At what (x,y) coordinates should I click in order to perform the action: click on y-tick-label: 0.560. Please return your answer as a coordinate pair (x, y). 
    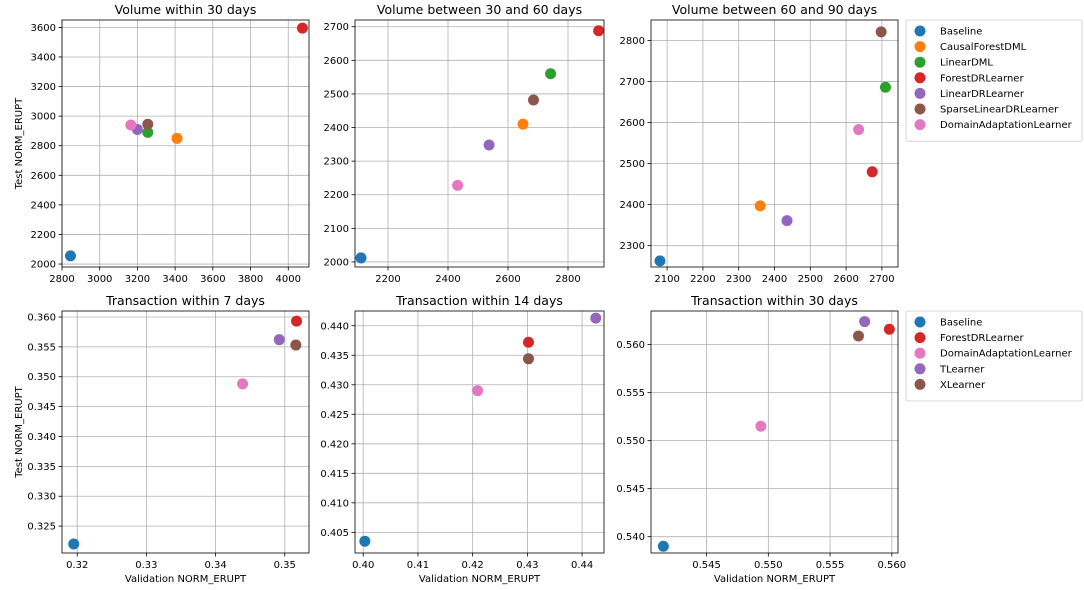
    Looking at the image, I should click on (630, 345).